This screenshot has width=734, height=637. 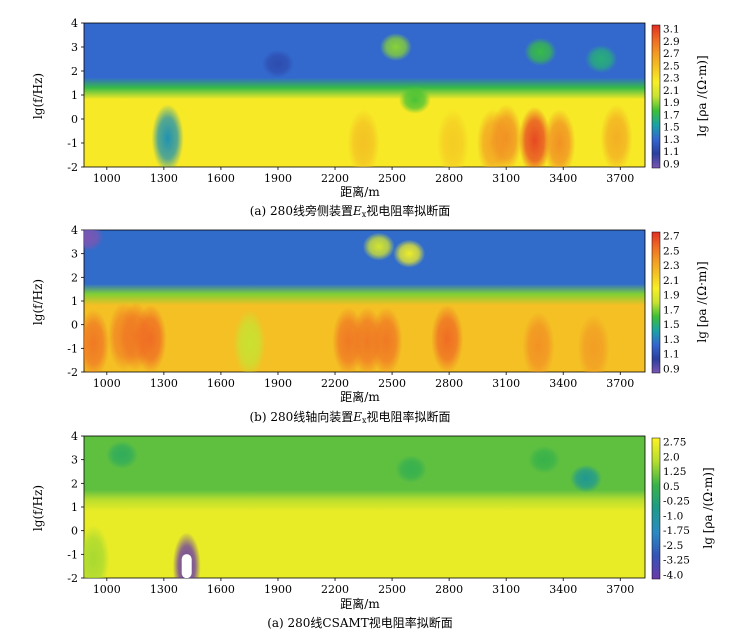 I want to click on panel-b-y-ticks: -2 -1 0 1 2 3 4, so click(x=75, y=301).